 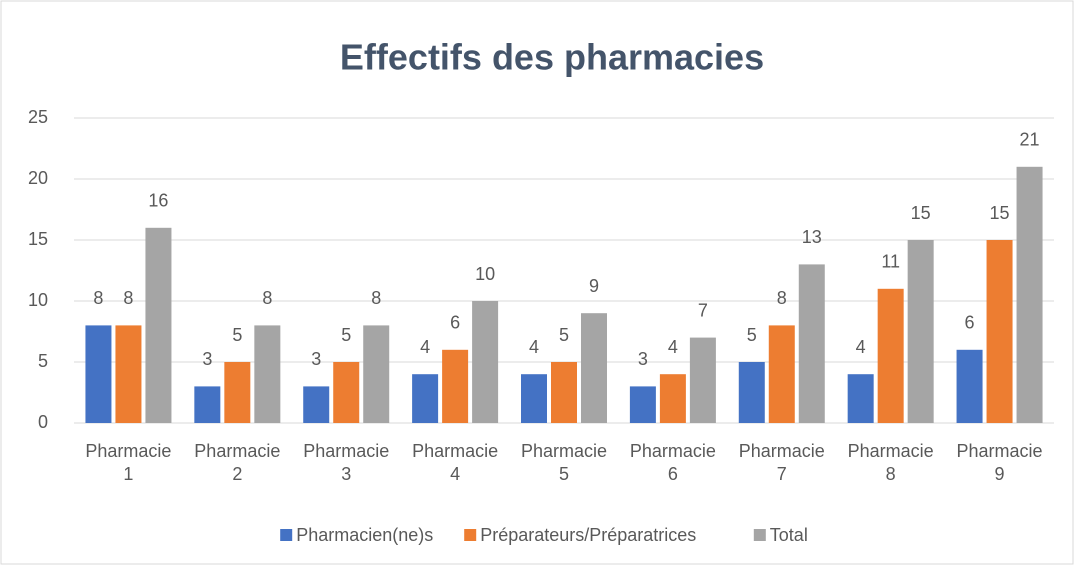 What do you see at coordinates (43, 422) in the screenshot?
I see `y-tick-label: 0` at bounding box center [43, 422].